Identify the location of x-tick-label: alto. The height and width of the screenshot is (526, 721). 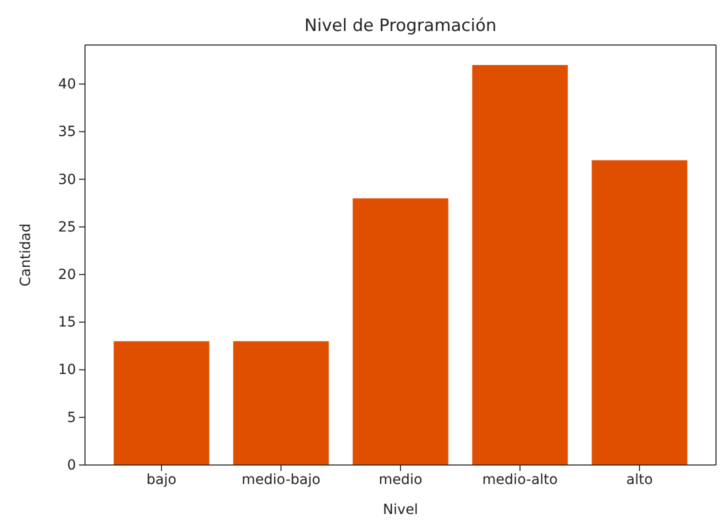
(639, 480).